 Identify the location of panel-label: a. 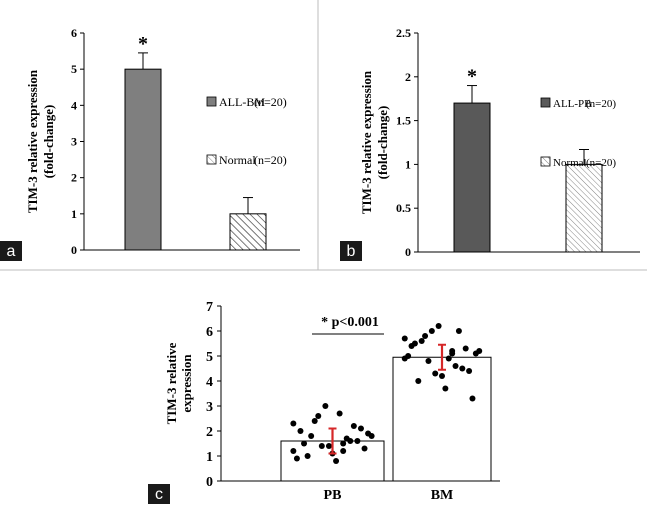
(11, 251).